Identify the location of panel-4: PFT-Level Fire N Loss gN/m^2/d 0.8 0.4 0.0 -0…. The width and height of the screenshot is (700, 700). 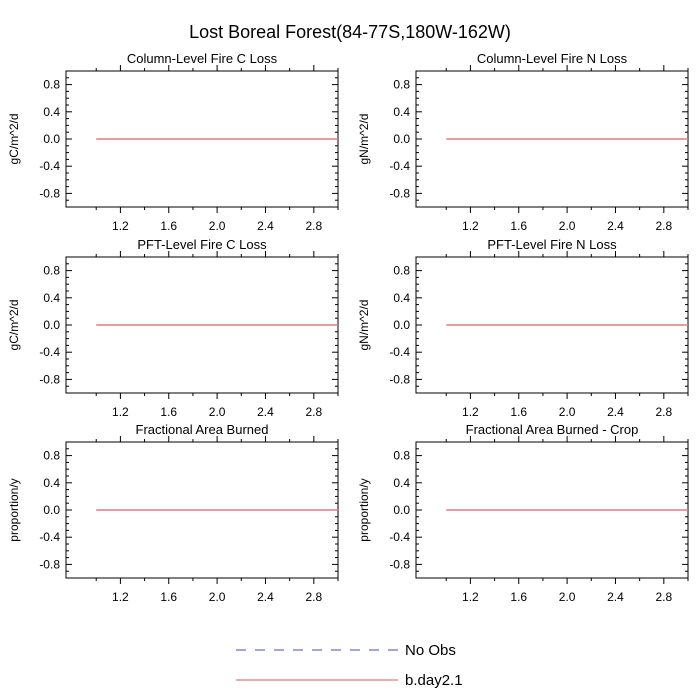
(523, 328).